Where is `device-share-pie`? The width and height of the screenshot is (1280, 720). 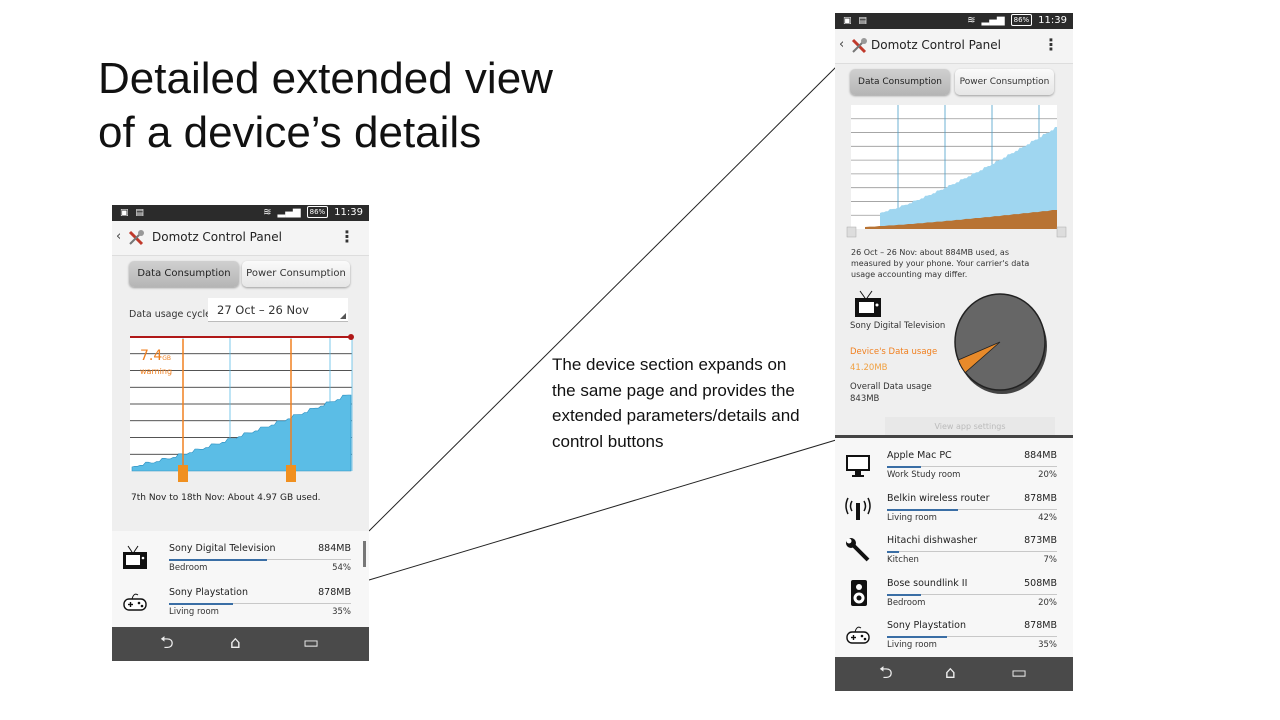
device-share-pie is located at coordinates (1000, 343).